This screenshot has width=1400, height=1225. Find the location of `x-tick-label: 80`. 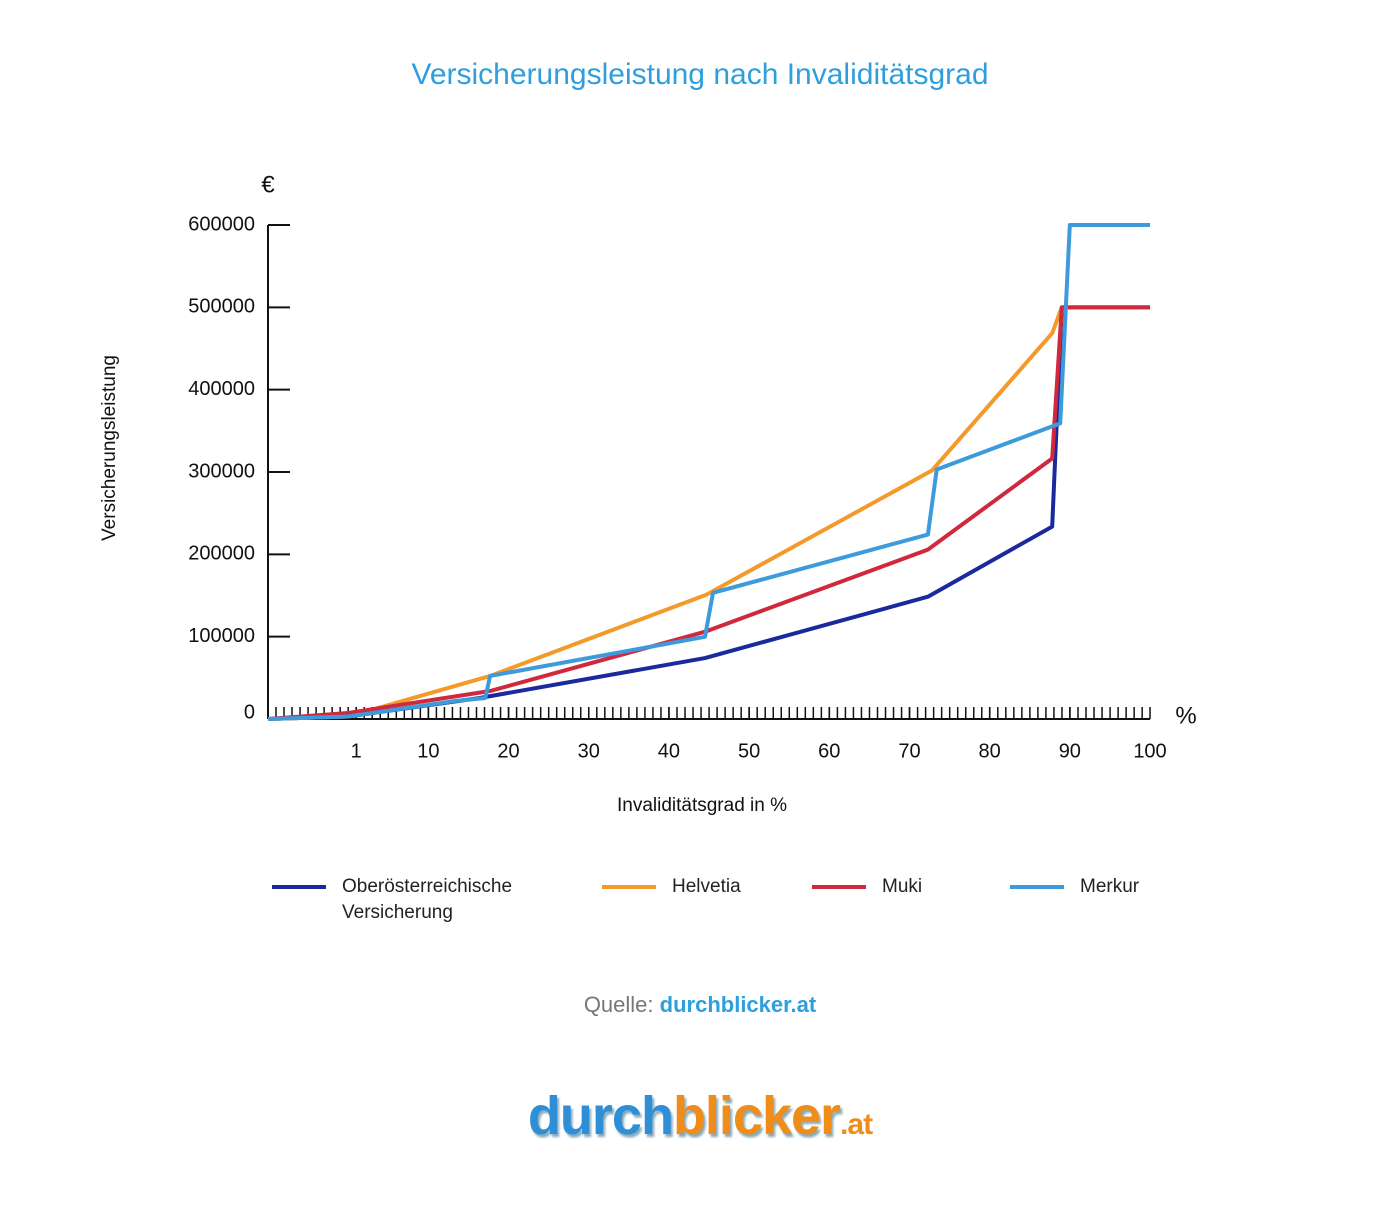

x-tick-label: 80 is located at coordinates (990, 751).